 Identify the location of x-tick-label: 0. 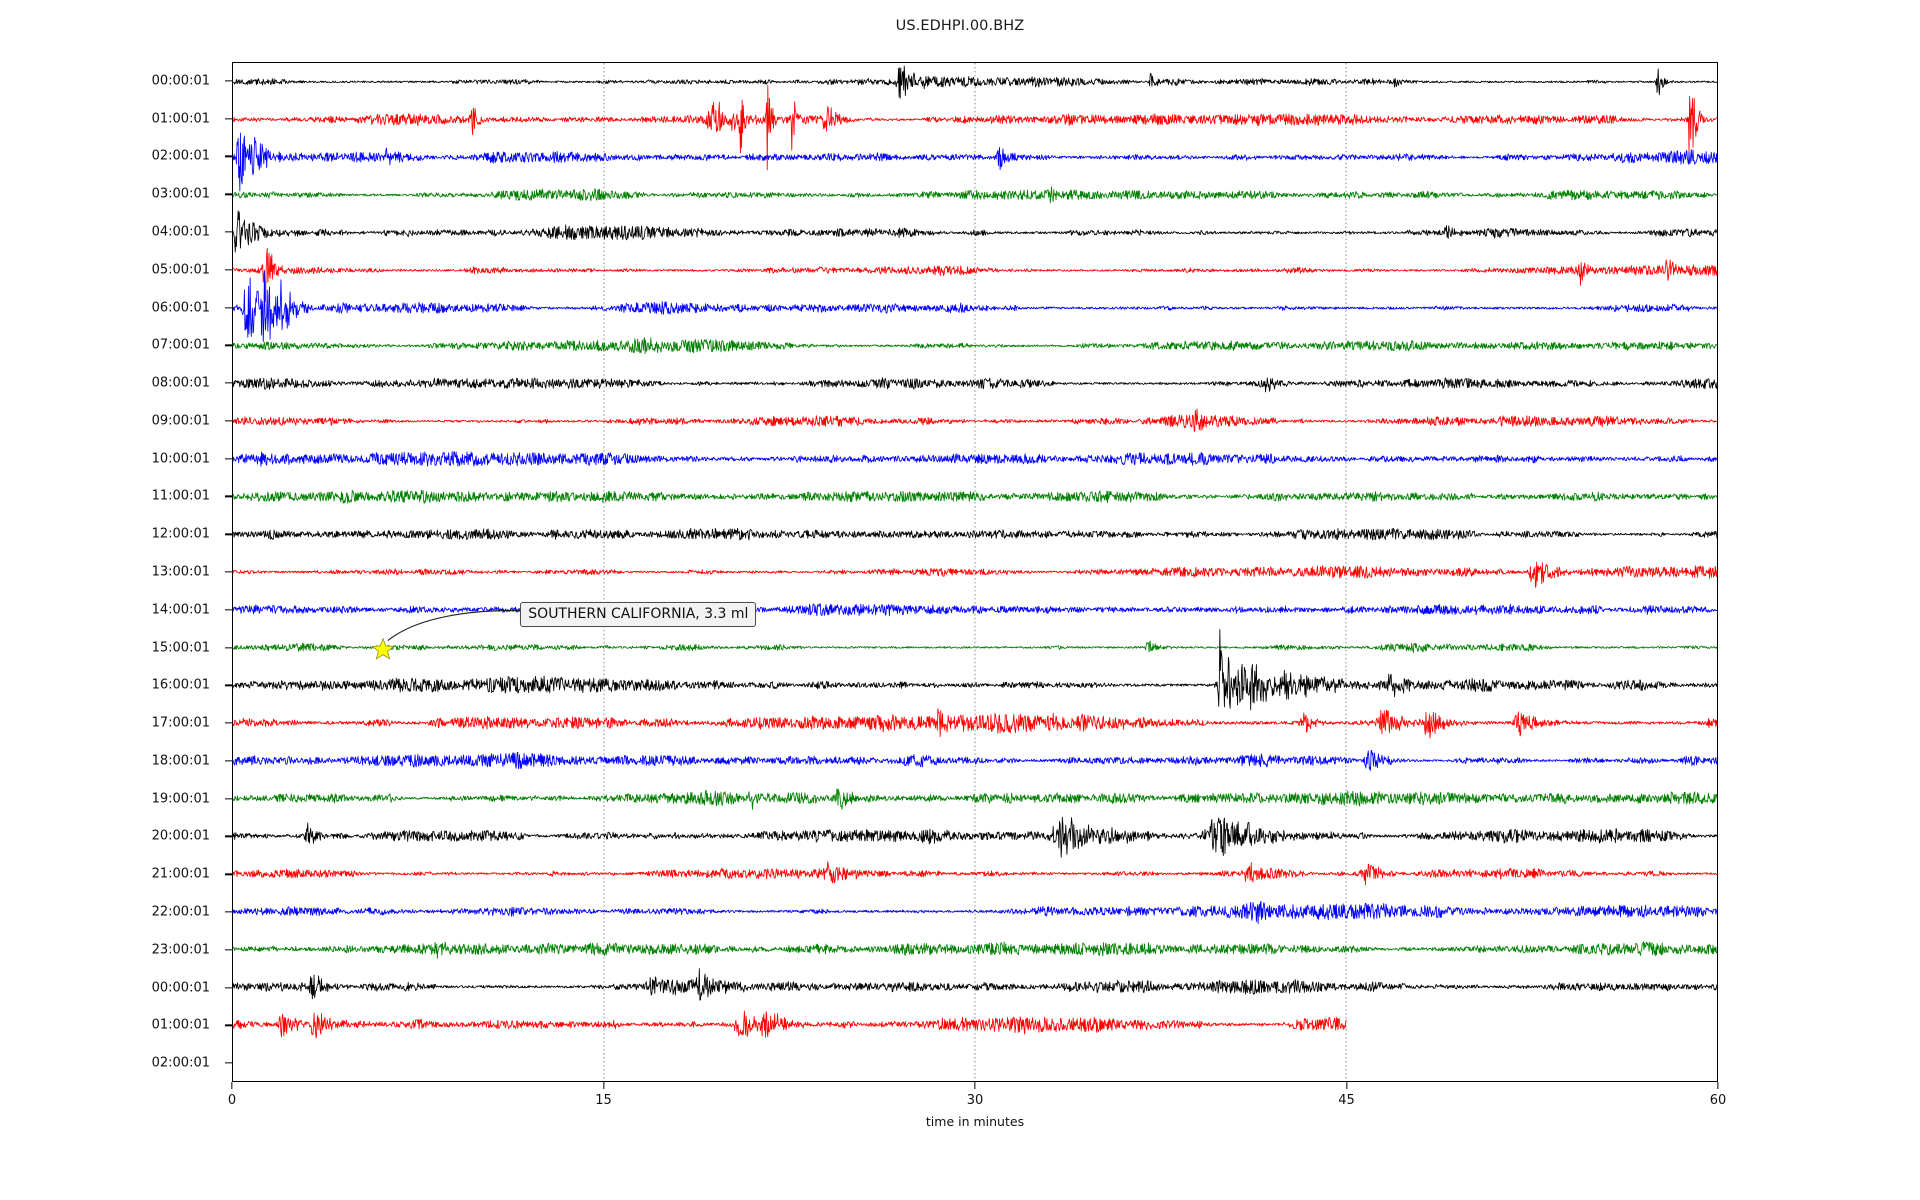
(232, 1100).